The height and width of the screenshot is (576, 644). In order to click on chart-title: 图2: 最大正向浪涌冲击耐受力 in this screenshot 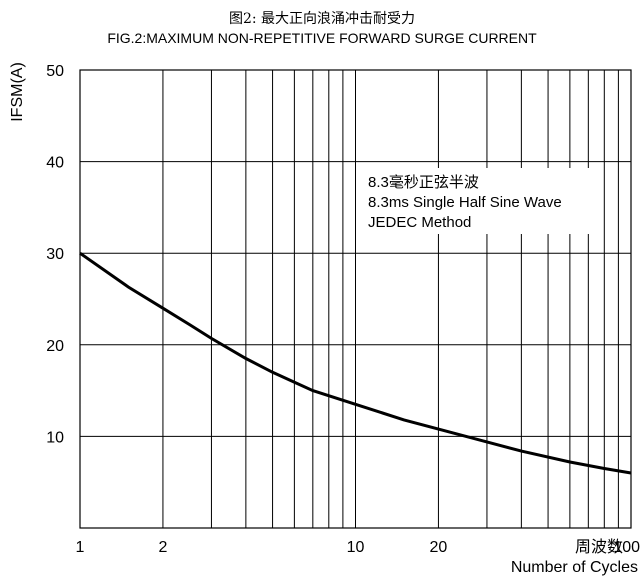, I will do `click(322, 19)`.